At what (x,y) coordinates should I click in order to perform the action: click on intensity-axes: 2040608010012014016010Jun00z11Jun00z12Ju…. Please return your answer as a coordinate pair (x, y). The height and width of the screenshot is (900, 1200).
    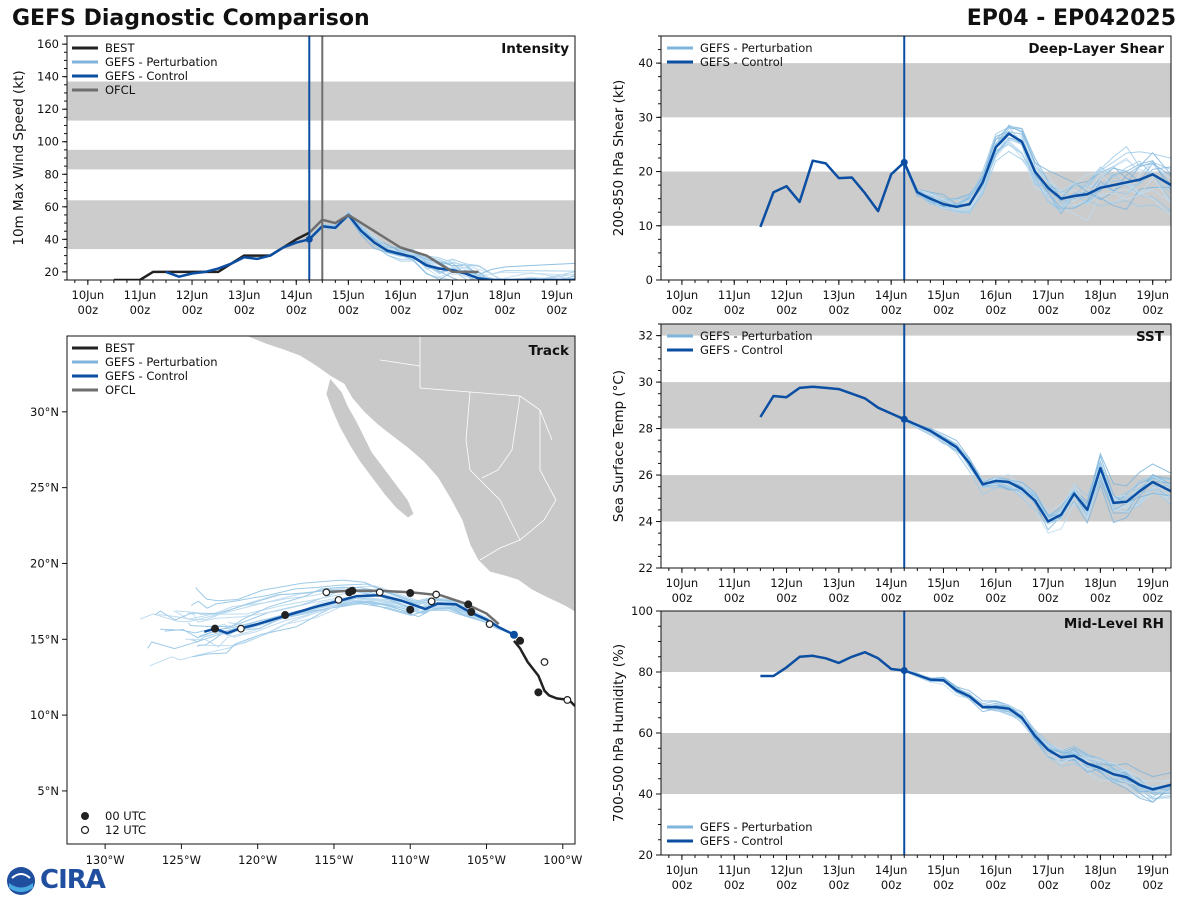
    Looking at the image, I should click on (306, 176).